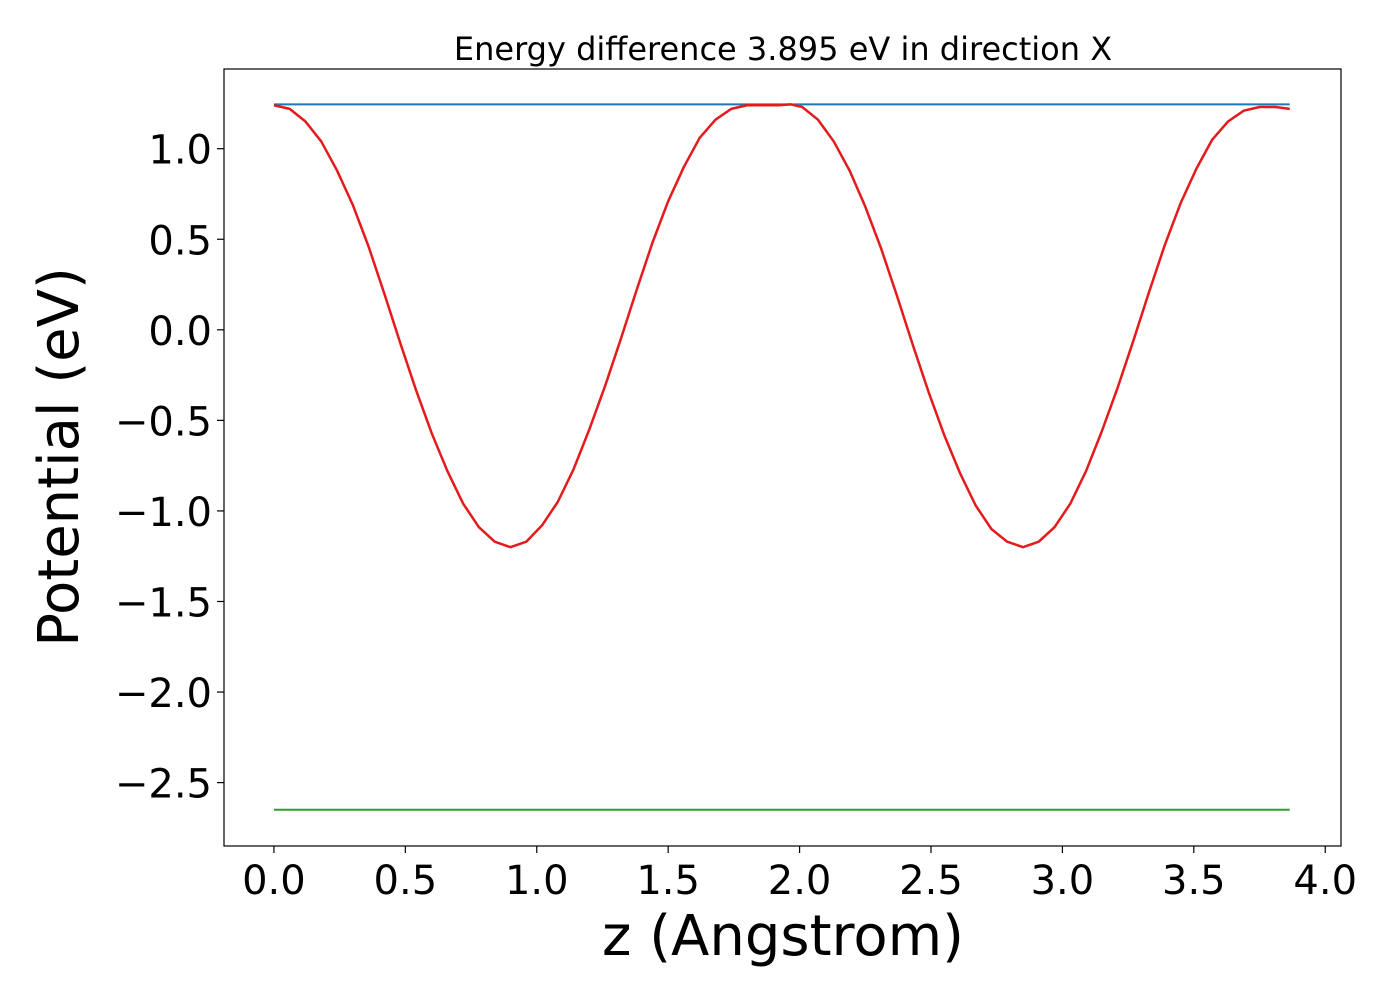  What do you see at coordinates (59, 457) in the screenshot?
I see `y-axis-label: Potential (eV)` at bounding box center [59, 457].